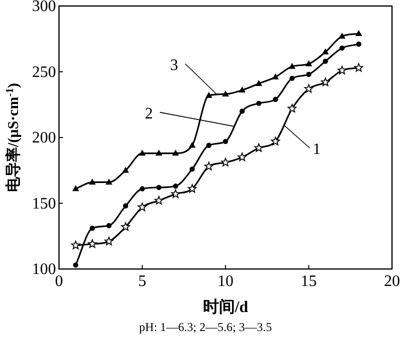 Image resolution: width=400 pixels, height=341 pixels. What do you see at coordinates (316, 149) in the screenshot?
I see `text: 1` at bounding box center [316, 149].